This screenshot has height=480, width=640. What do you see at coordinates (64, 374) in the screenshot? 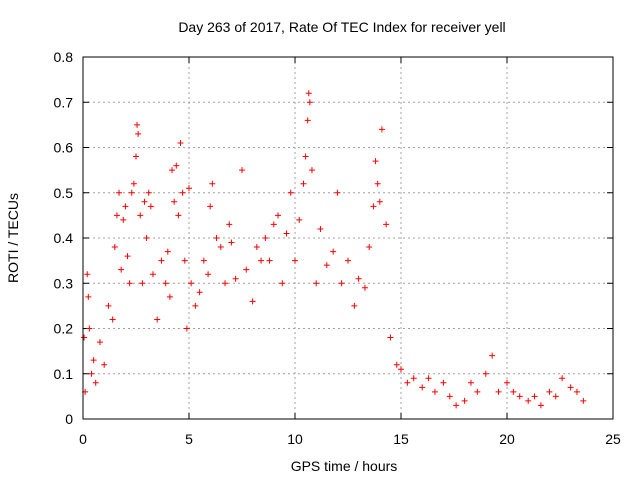
I see `y-tick-label: 0.1` at bounding box center [64, 374].